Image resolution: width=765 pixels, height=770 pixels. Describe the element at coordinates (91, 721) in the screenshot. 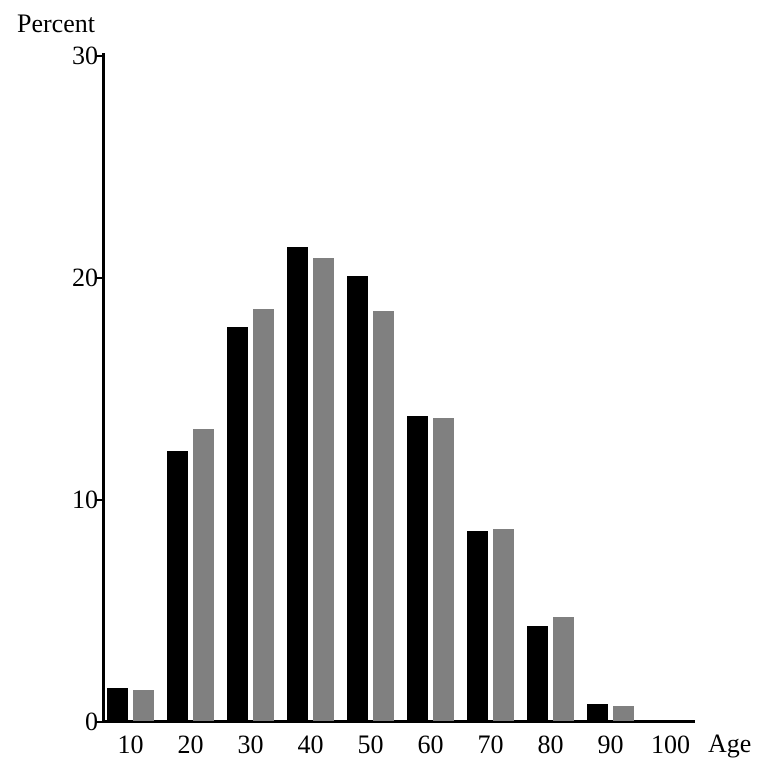

I see `y-tick-label-0: 0` at that location.